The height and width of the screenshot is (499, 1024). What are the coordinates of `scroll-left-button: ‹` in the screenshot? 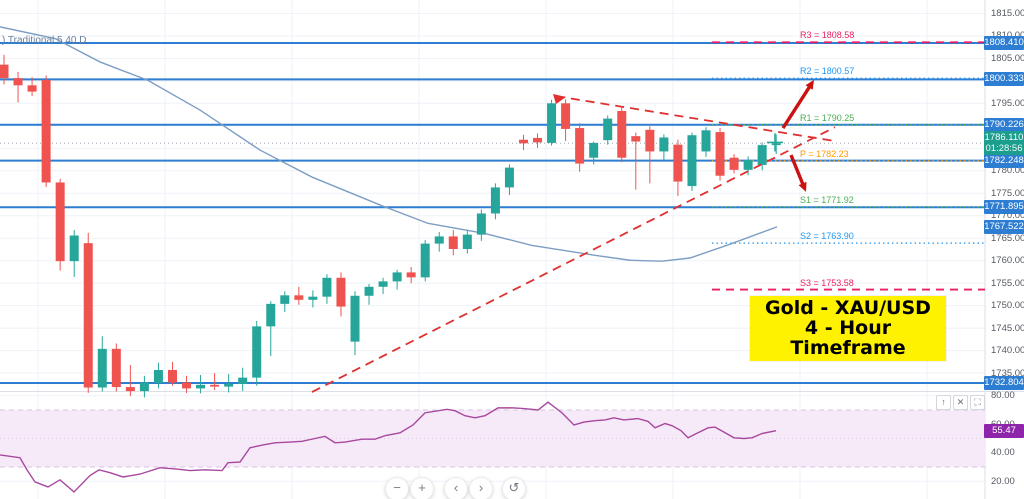 It's located at (456, 488).